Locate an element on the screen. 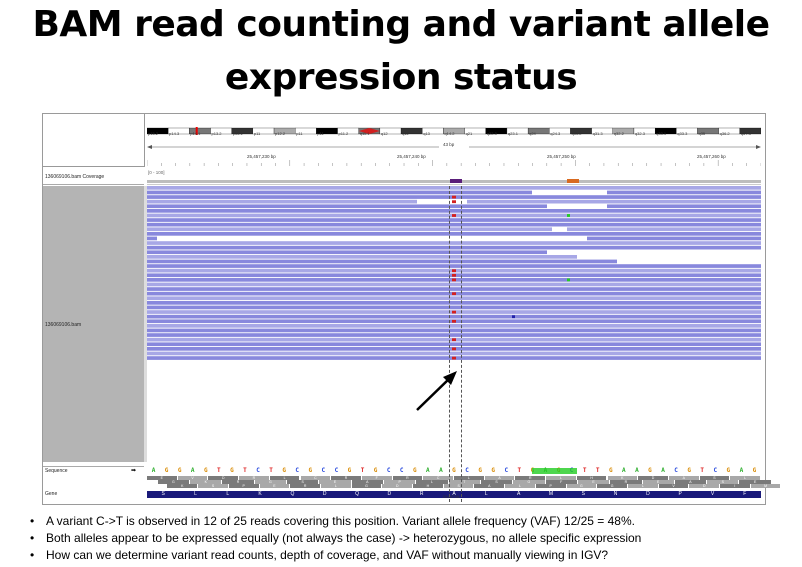 Image resolution: width=802 pixels, height=567 pixels. amino-acid-cell: I is located at coordinates (735, 486).